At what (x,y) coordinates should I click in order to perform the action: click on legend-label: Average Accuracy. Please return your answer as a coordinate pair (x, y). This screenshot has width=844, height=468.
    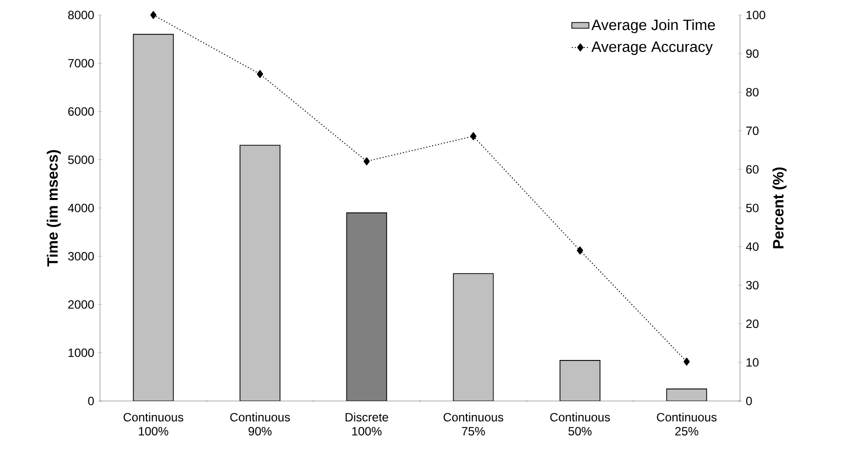
    Looking at the image, I should click on (652, 48).